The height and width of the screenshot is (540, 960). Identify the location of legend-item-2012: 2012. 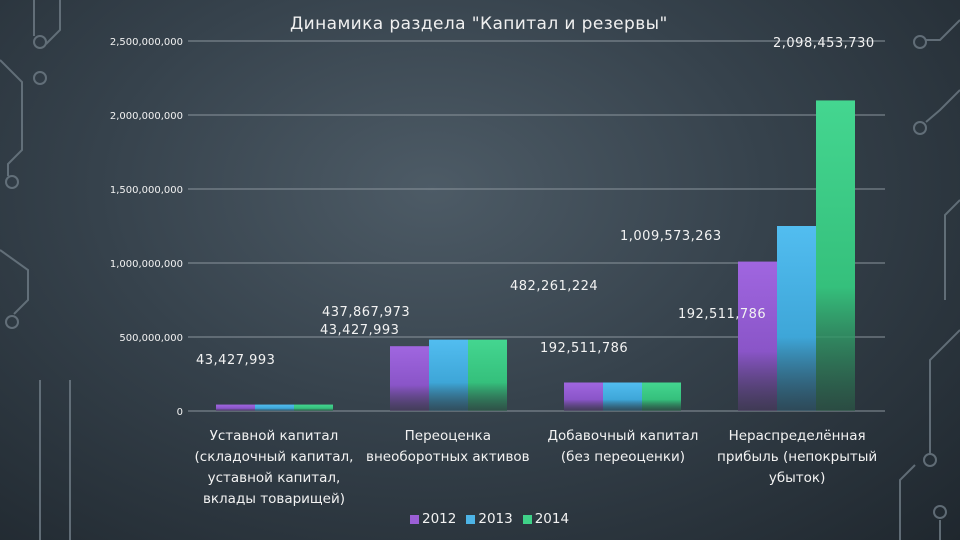
(433, 519).